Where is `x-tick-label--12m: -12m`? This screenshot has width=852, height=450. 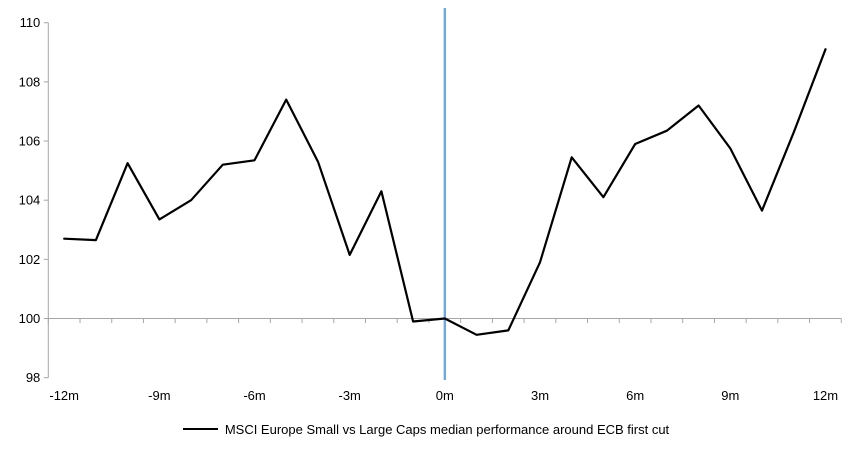
x-tick-label--12m: -12m is located at coordinates (64, 395).